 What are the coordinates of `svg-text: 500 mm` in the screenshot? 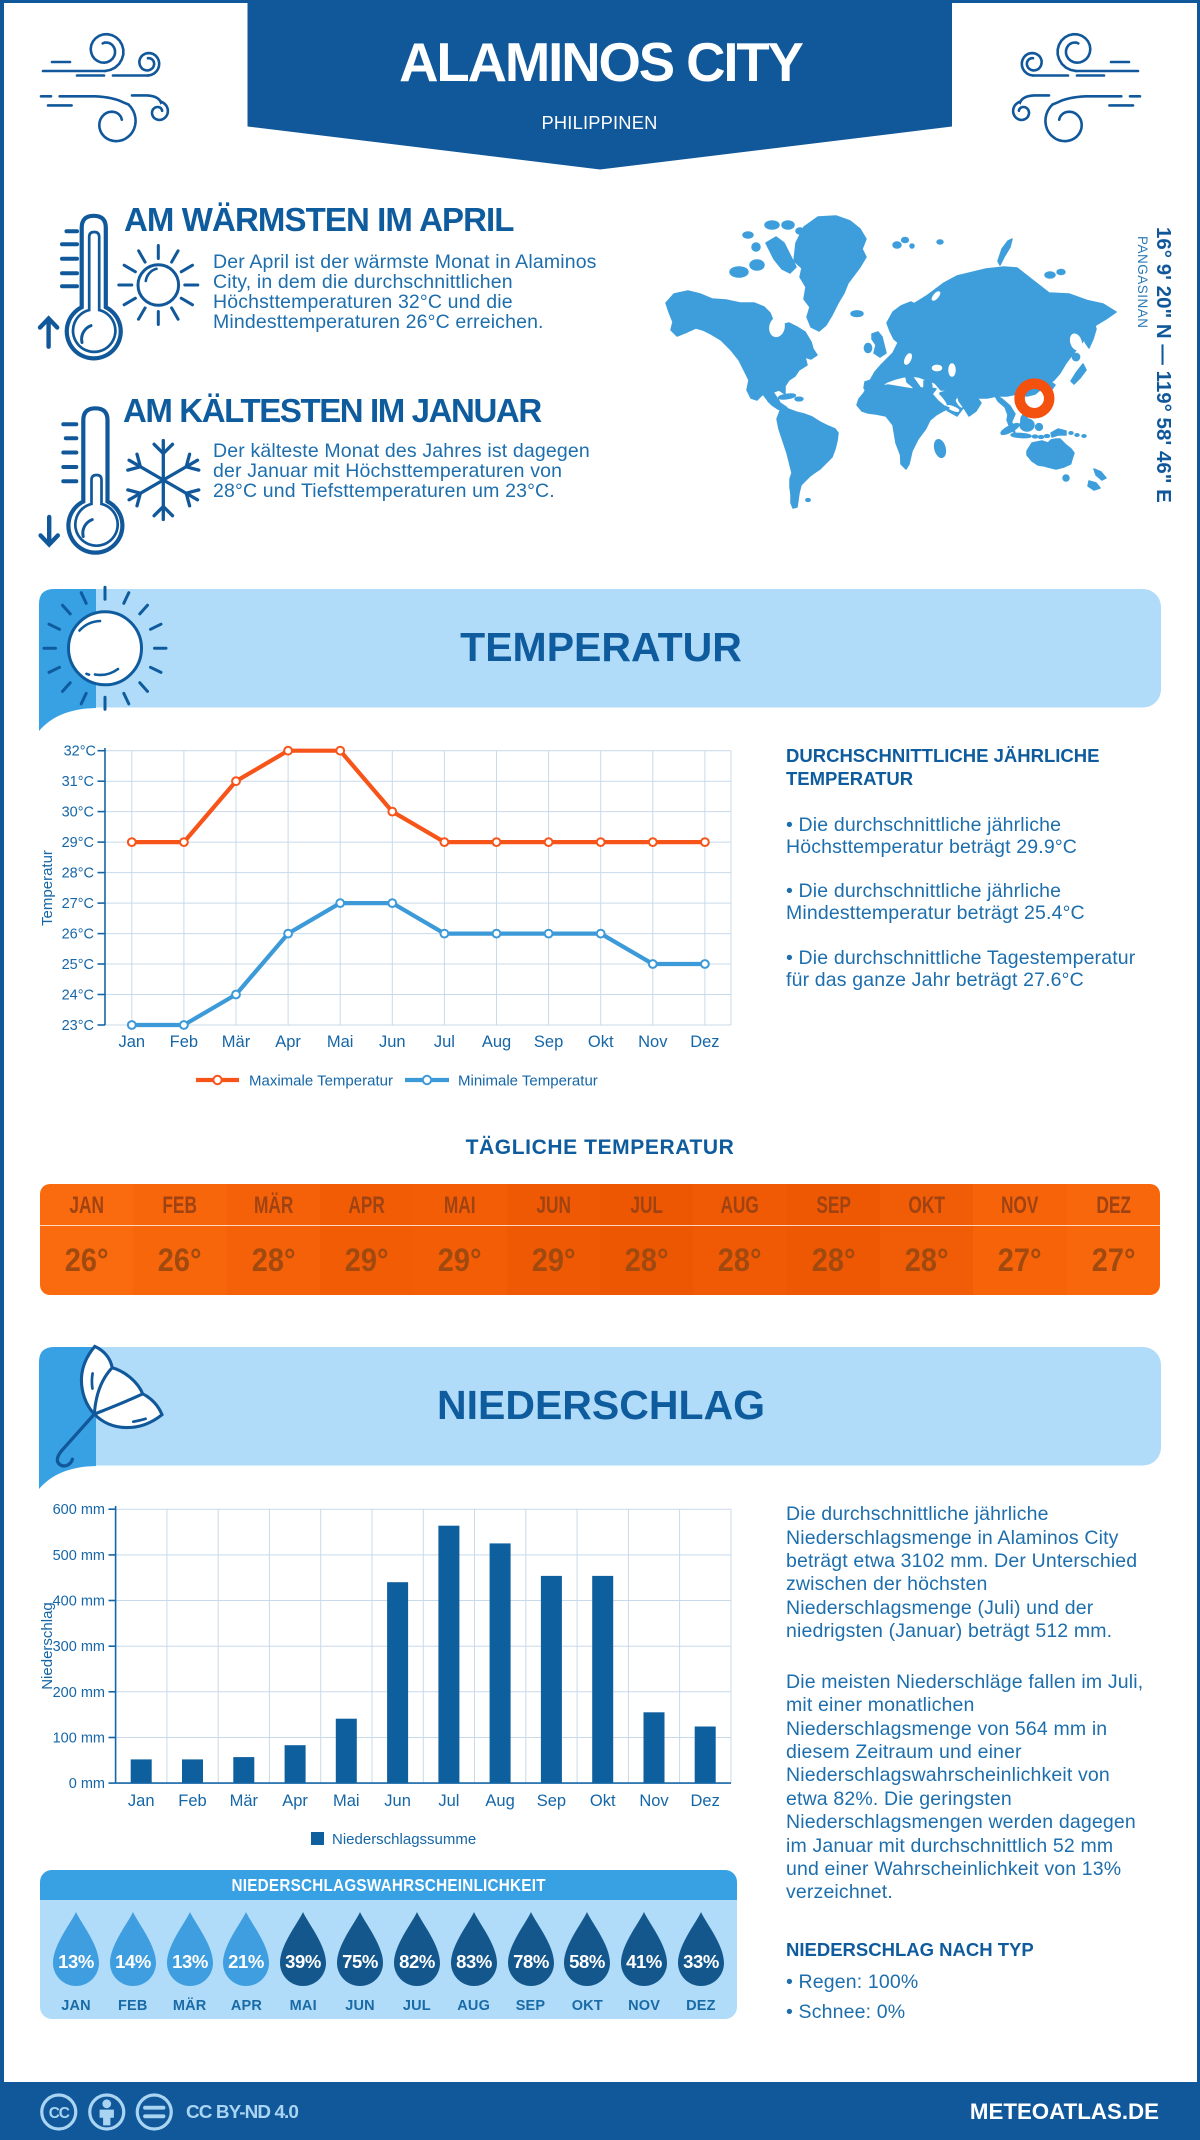 It's located at (79, 1556).